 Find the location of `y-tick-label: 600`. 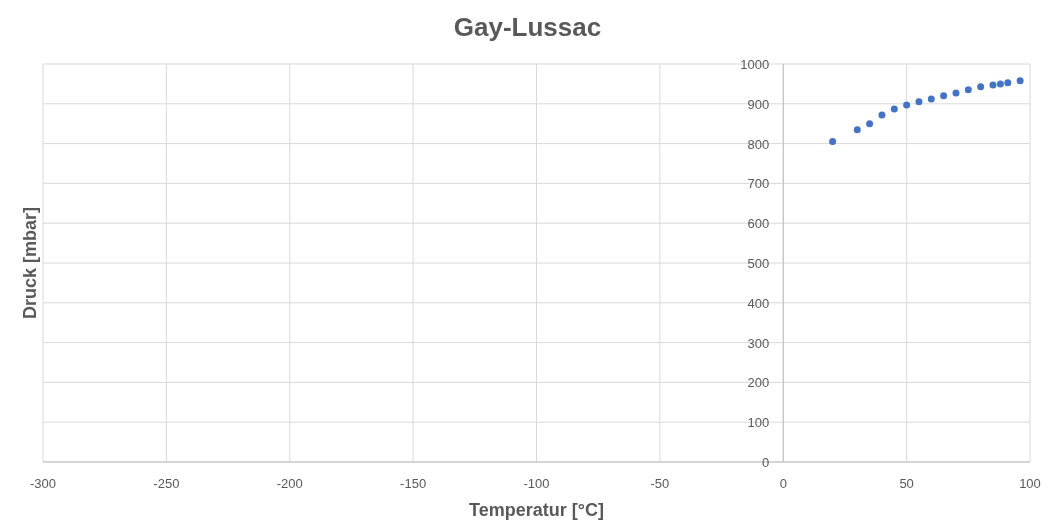

y-tick-label: 600 is located at coordinates (758, 224).